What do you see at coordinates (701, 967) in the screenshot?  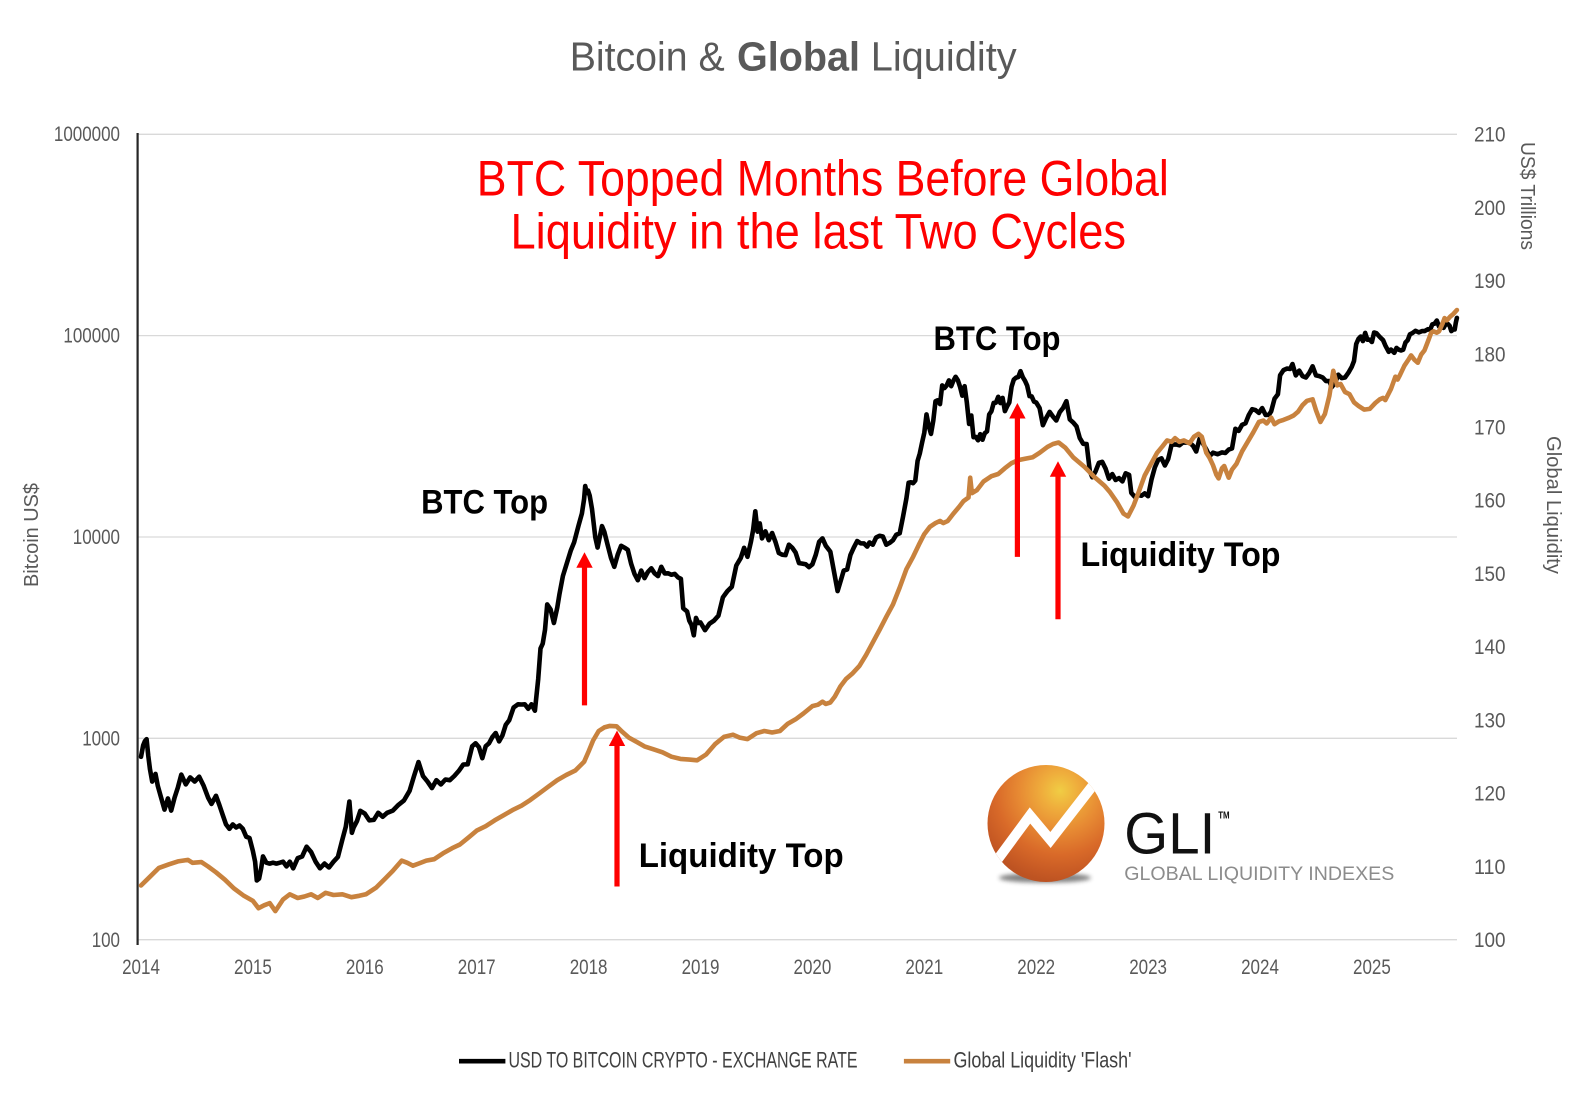 I see `svg-text: 2019` at bounding box center [701, 967].